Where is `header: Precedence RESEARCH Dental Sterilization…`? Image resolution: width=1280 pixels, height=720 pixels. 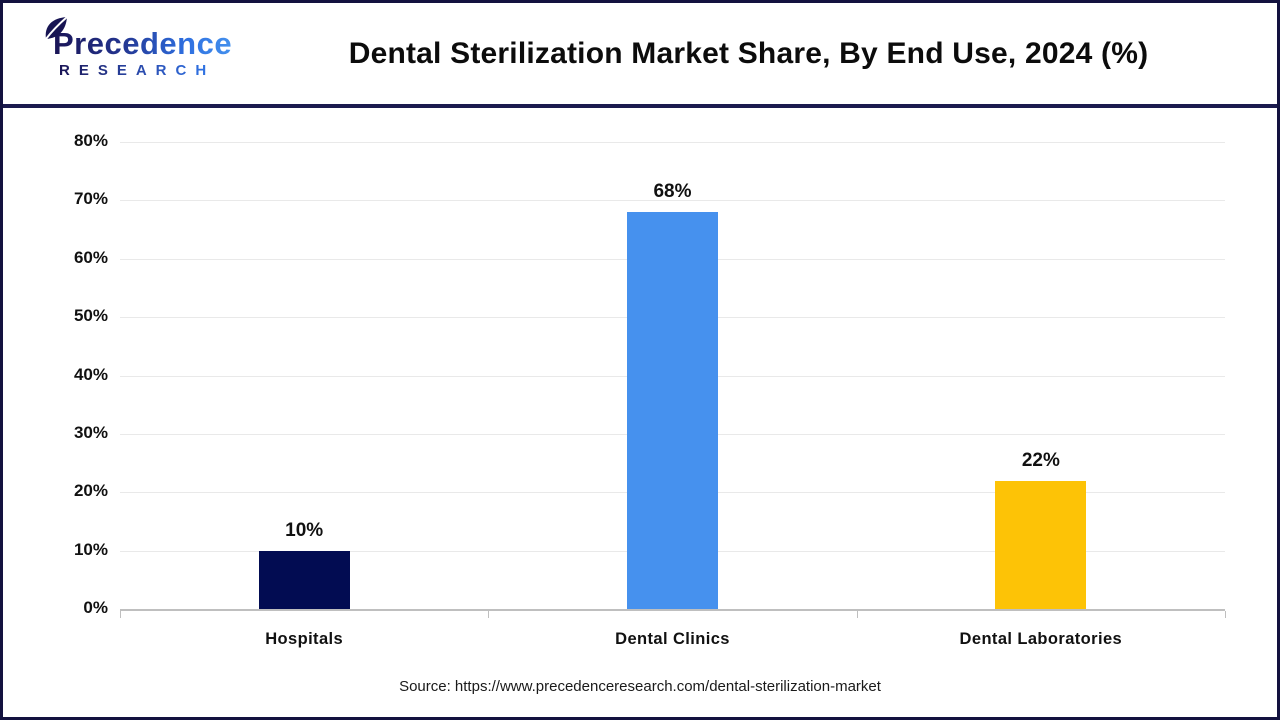
header: Precedence RESEARCH Dental Sterilization… is located at coordinates (640, 53).